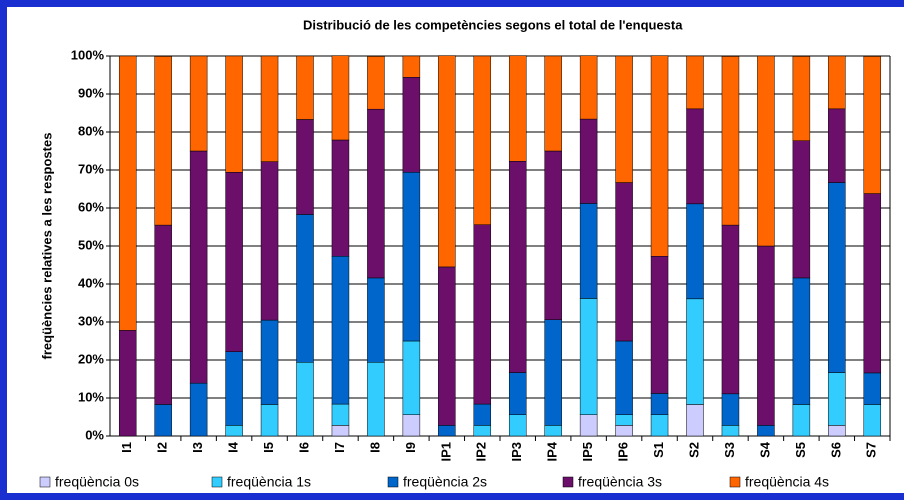 The height and width of the screenshot is (500, 904). What do you see at coordinates (269, 482) in the screenshot?
I see `legend-label: freqüència 1s` at bounding box center [269, 482].